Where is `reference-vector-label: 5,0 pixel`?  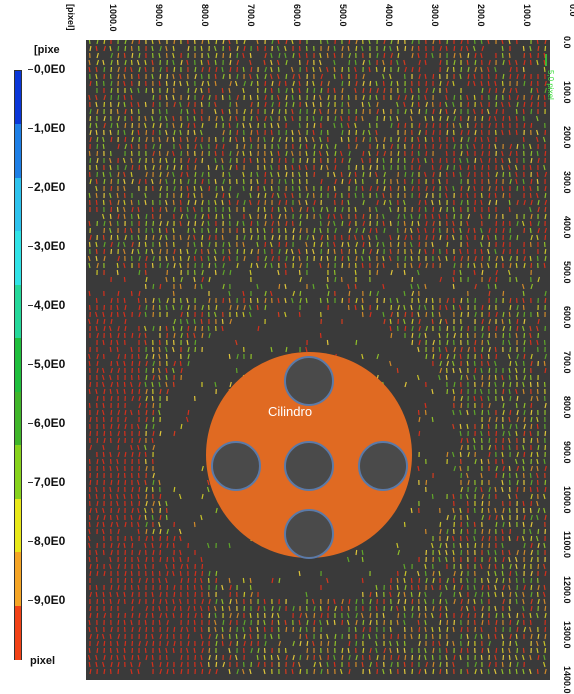 reference-vector-label: 5,0 pixel is located at coordinates (550, 85).